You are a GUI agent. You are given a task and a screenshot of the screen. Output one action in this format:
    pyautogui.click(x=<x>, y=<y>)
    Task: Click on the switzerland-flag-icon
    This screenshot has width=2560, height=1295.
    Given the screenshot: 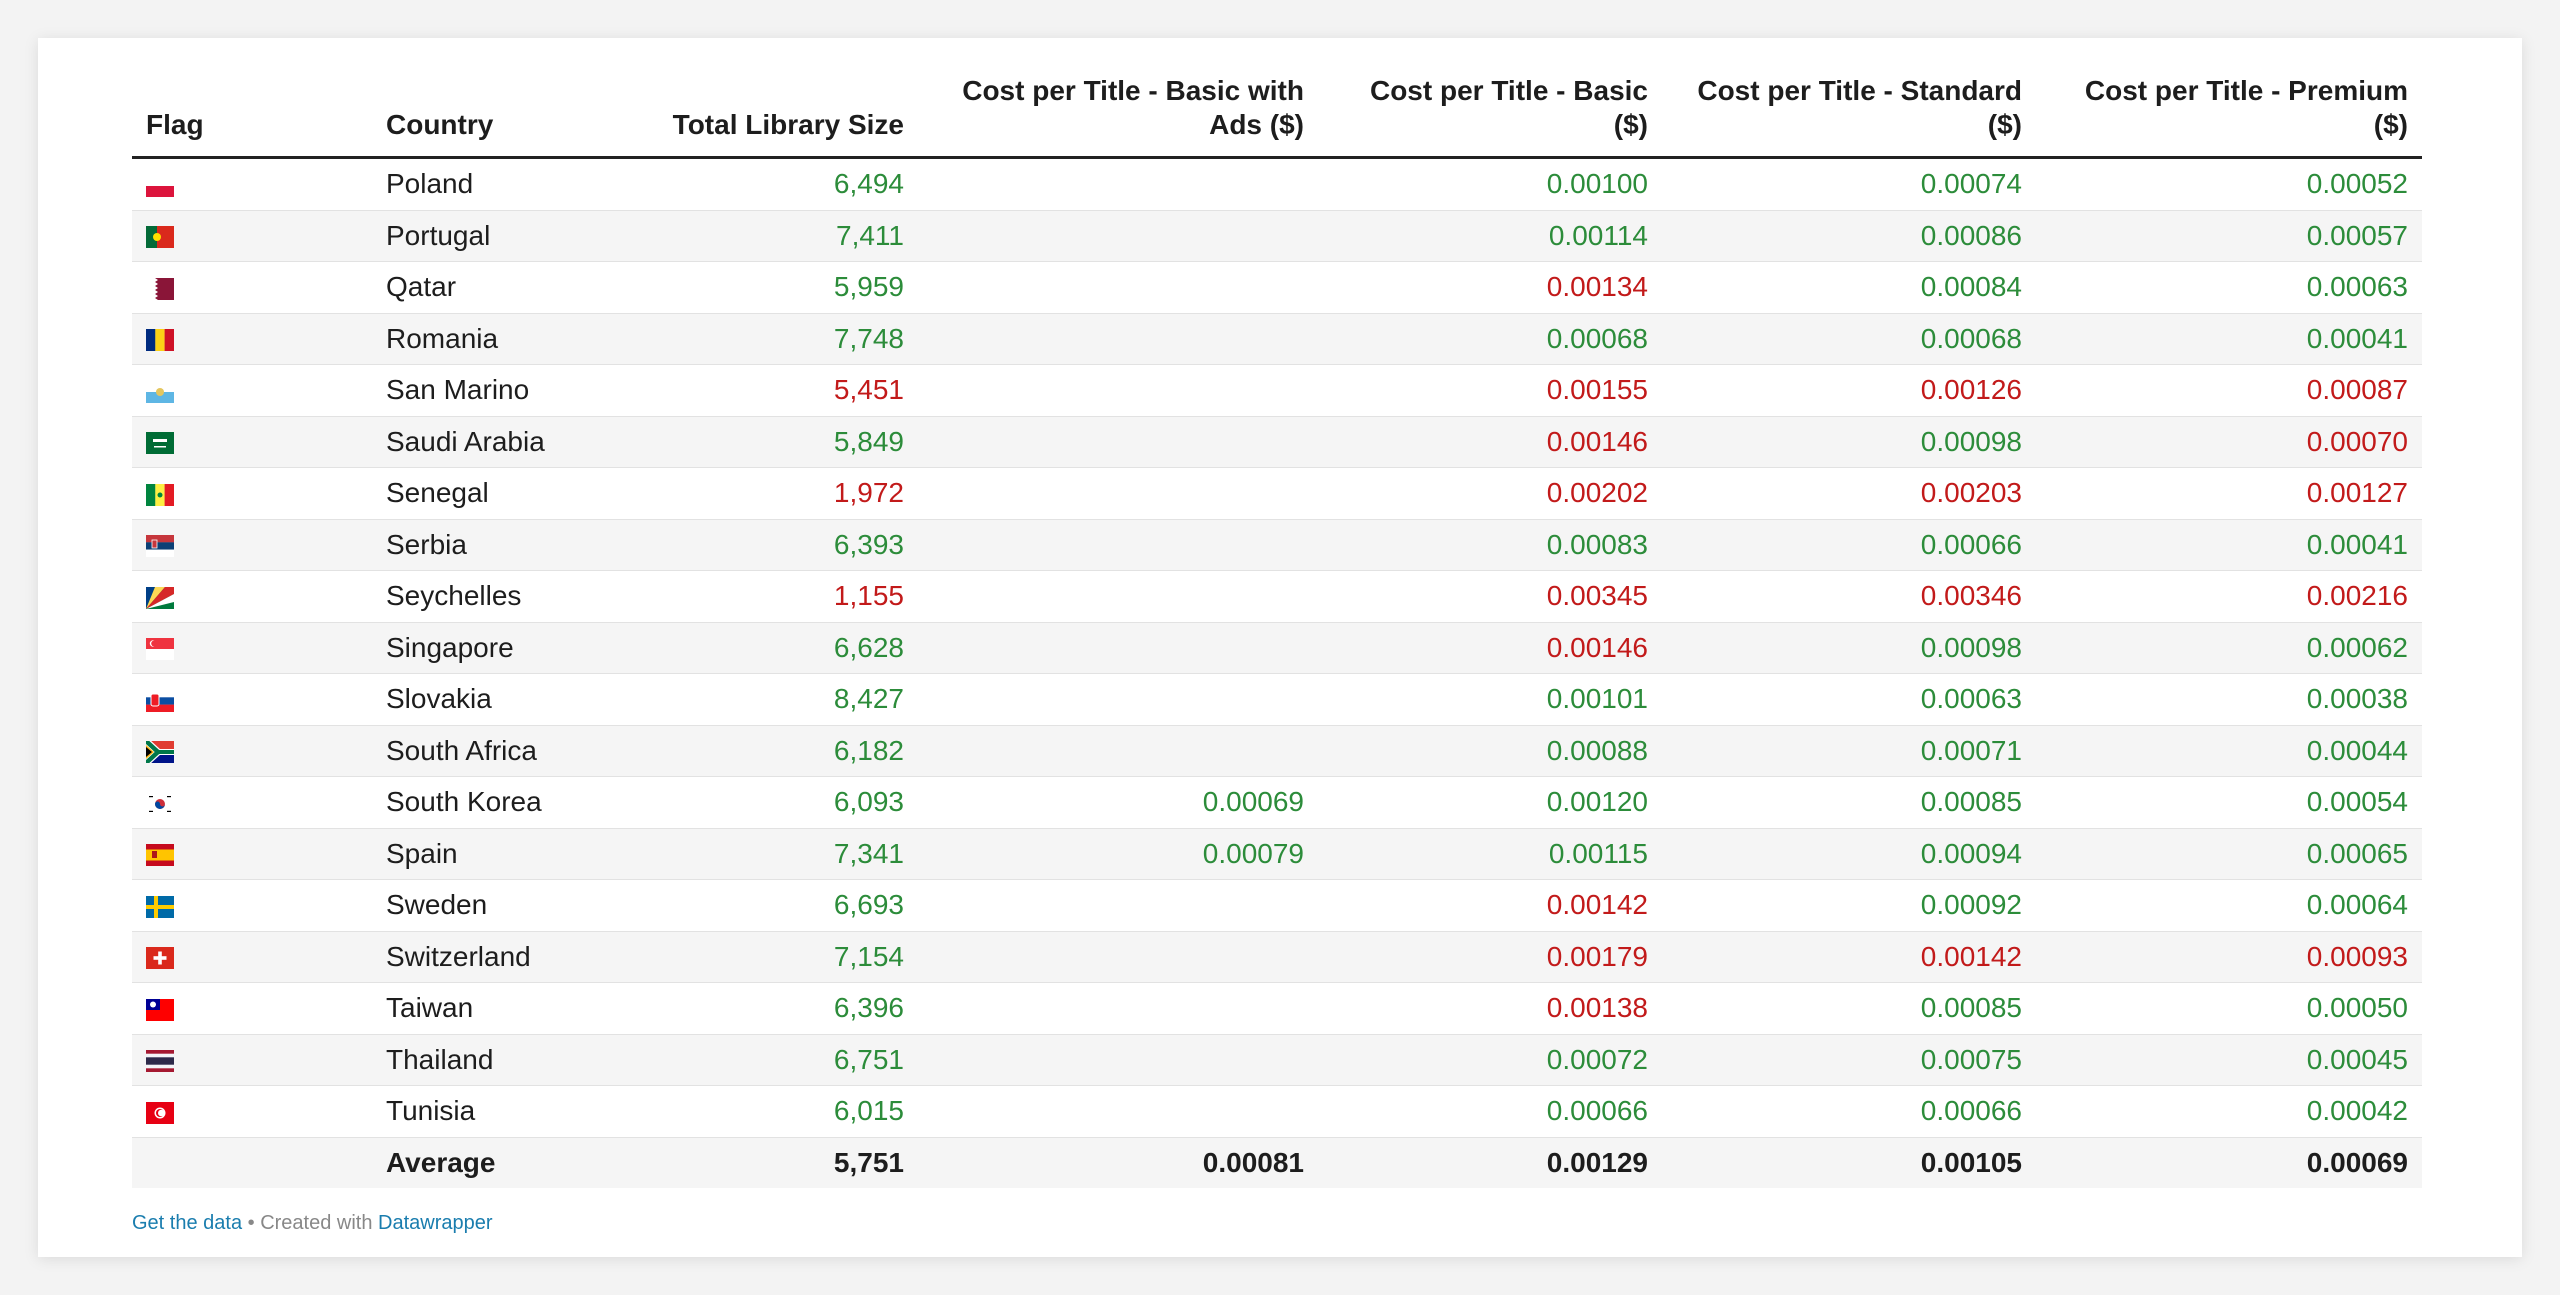 What is the action you would take?
    pyautogui.click(x=160, y=958)
    